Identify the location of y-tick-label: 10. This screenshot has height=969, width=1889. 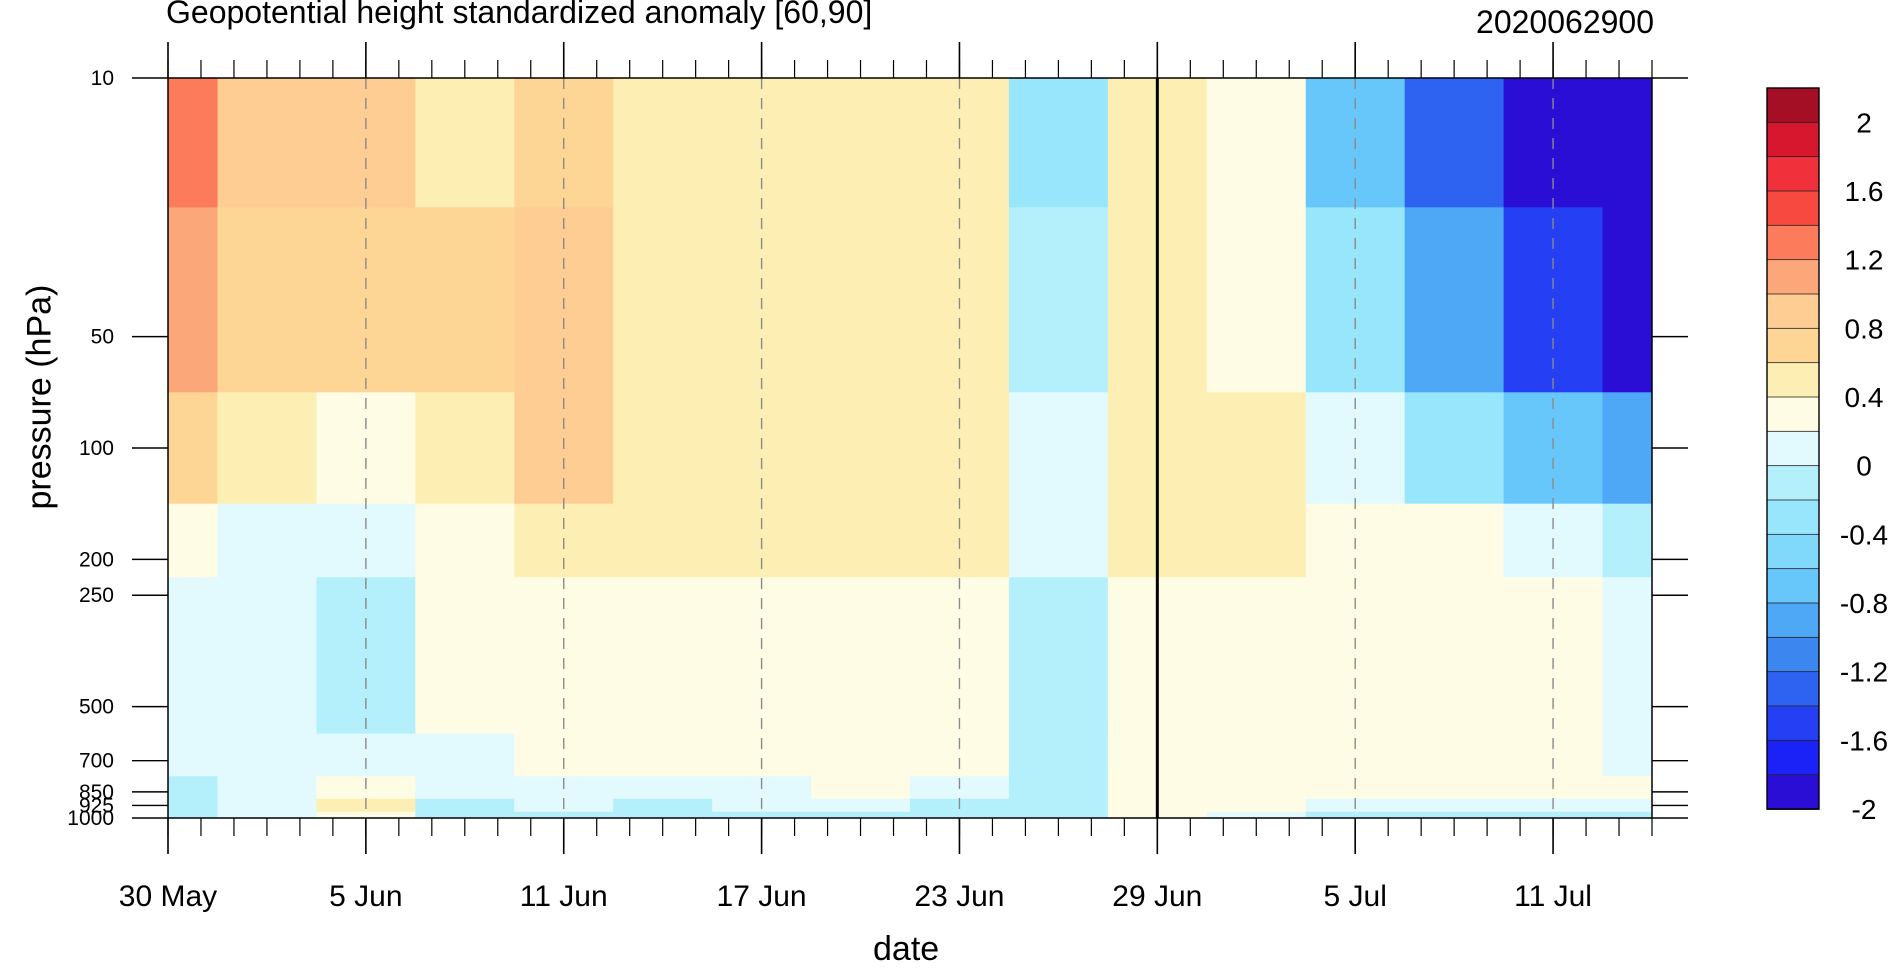
(102, 78).